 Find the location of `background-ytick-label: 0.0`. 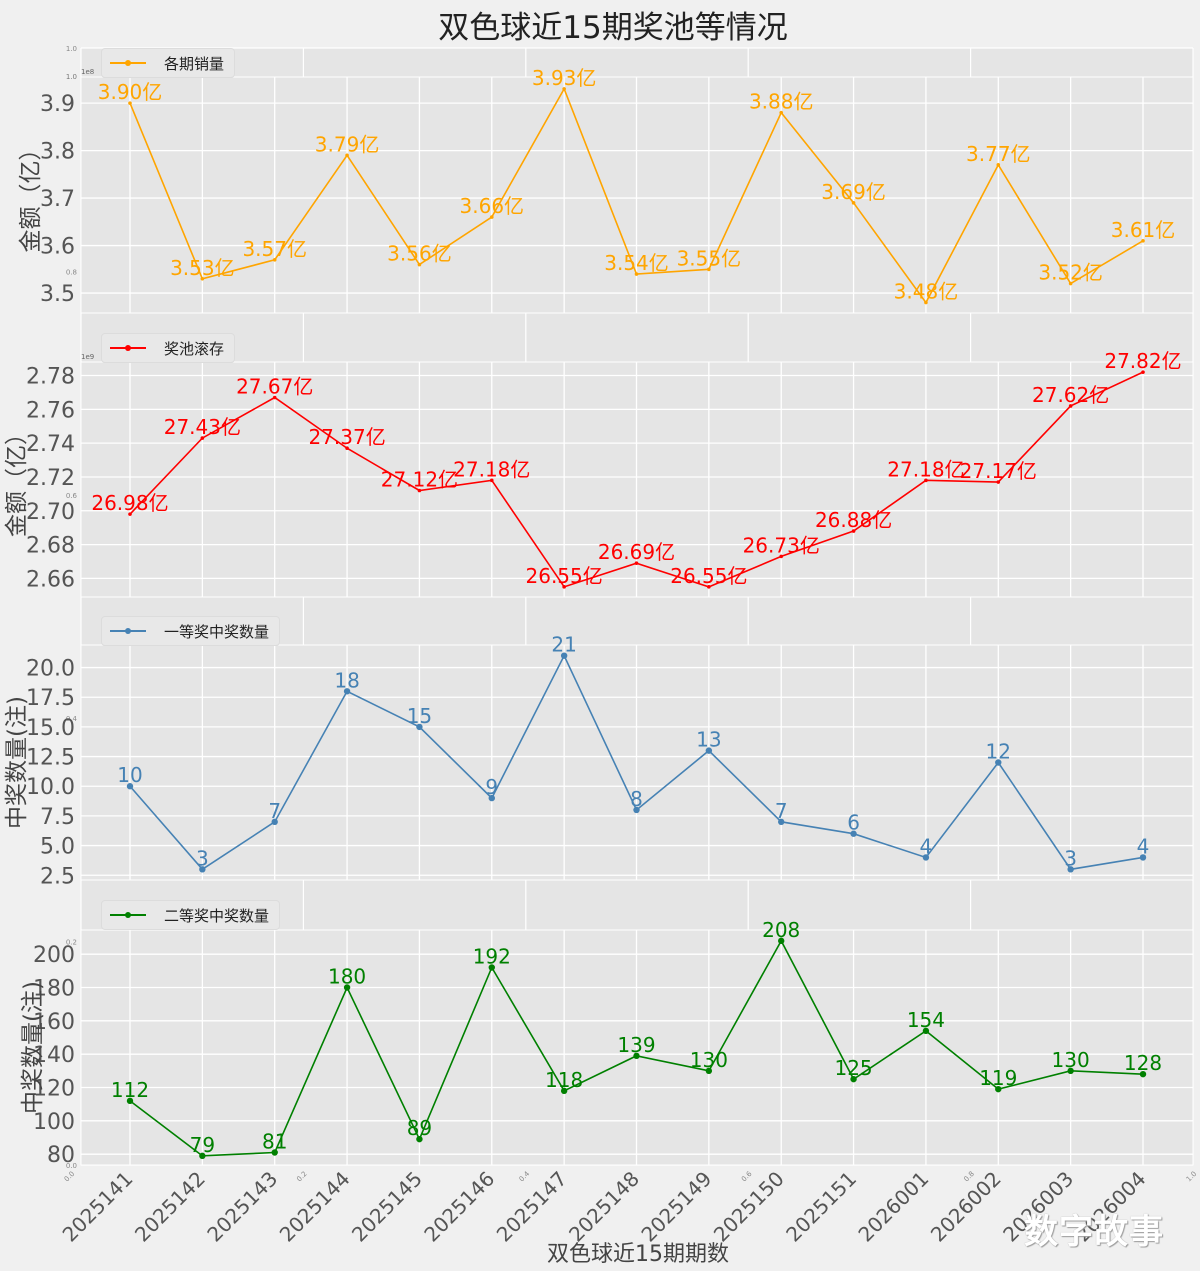

background-ytick-label: 0.0 is located at coordinates (71, 1166).